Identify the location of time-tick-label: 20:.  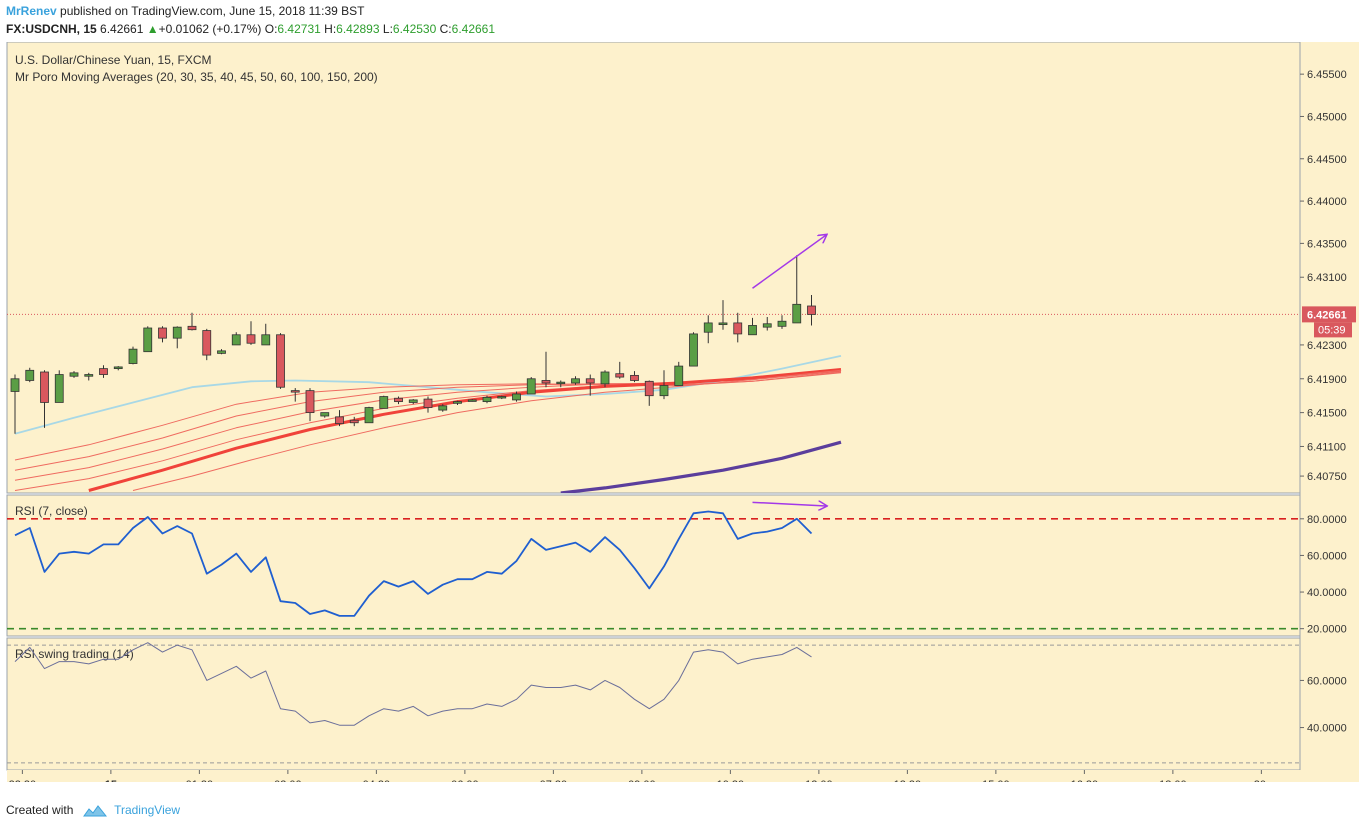
(1261, 780).